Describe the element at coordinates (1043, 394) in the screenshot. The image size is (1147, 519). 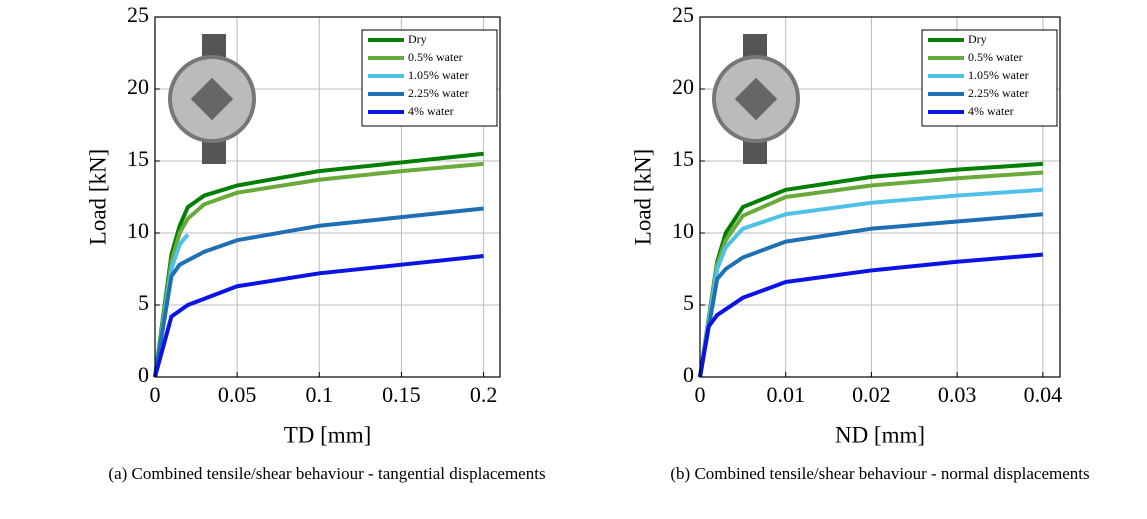
I see `x-tick-label: 0.04` at that location.